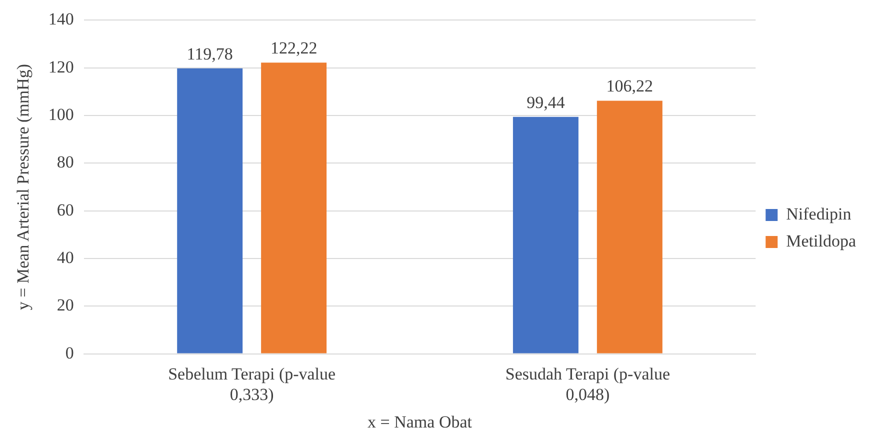 Image resolution: width=886 pixels, height=437 pixels. I want to click on y-tick-label: 140, so click(61, 19).